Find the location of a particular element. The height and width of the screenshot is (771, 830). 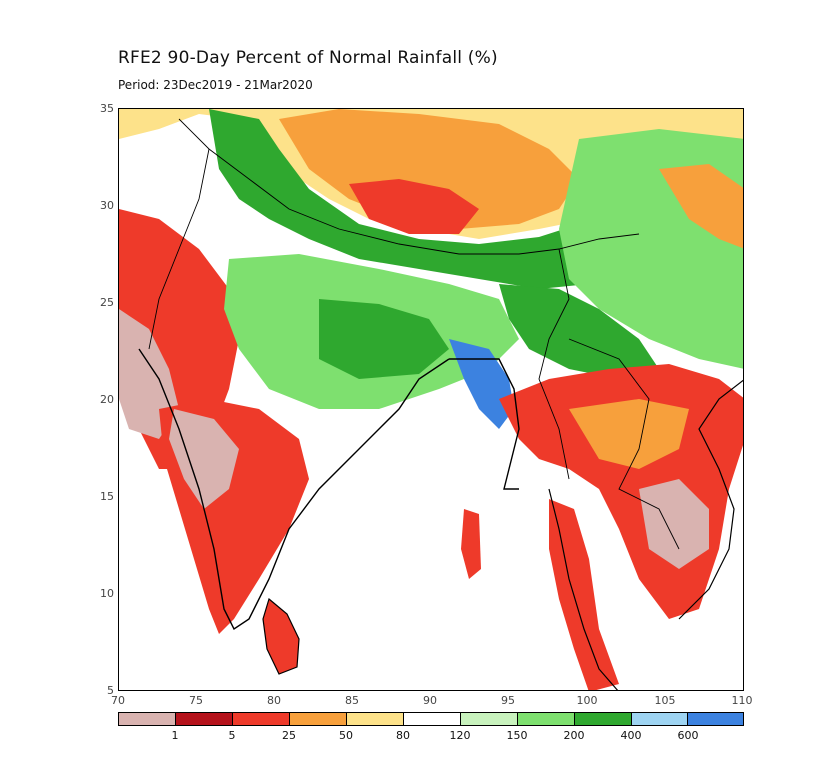

legend-label-7: 200 is located at coordinates (574, 735).